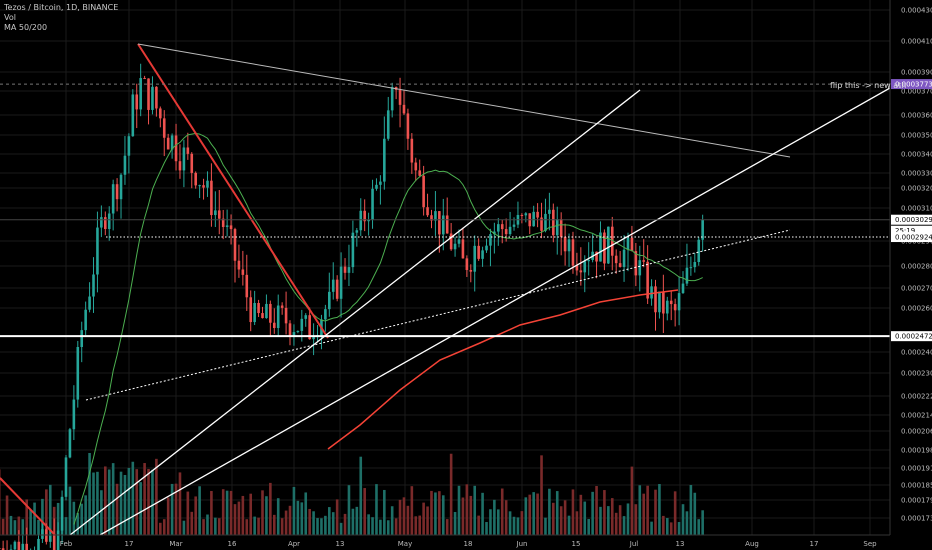 Image resolution: width=932 pixels, height=550 pixels. I want to click on price-tag-label: 0.0003029, so click(913, 220).